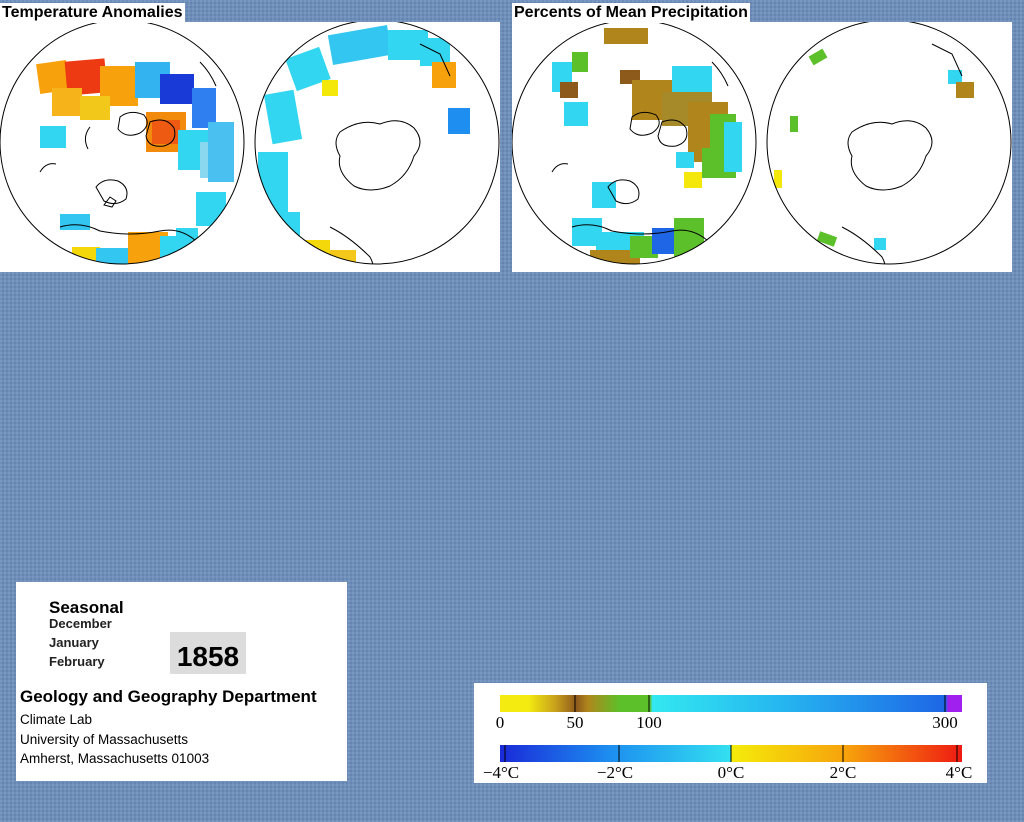 Image resolution: width=1024 pixels, height=822 pixels. What do you see at coordinates (902, 153) in the screenshot?
I see `precipitation-south-coastlines` at bounding box center [902, 153].